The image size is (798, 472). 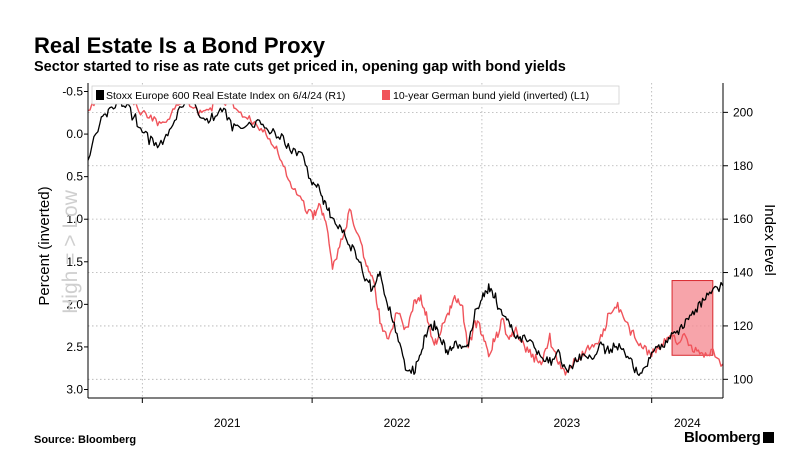 What do you see at coordinates (74, 304) in the screenshot?
I see `y-left-tick-label: 2.0` at bounding box center [74, 304].